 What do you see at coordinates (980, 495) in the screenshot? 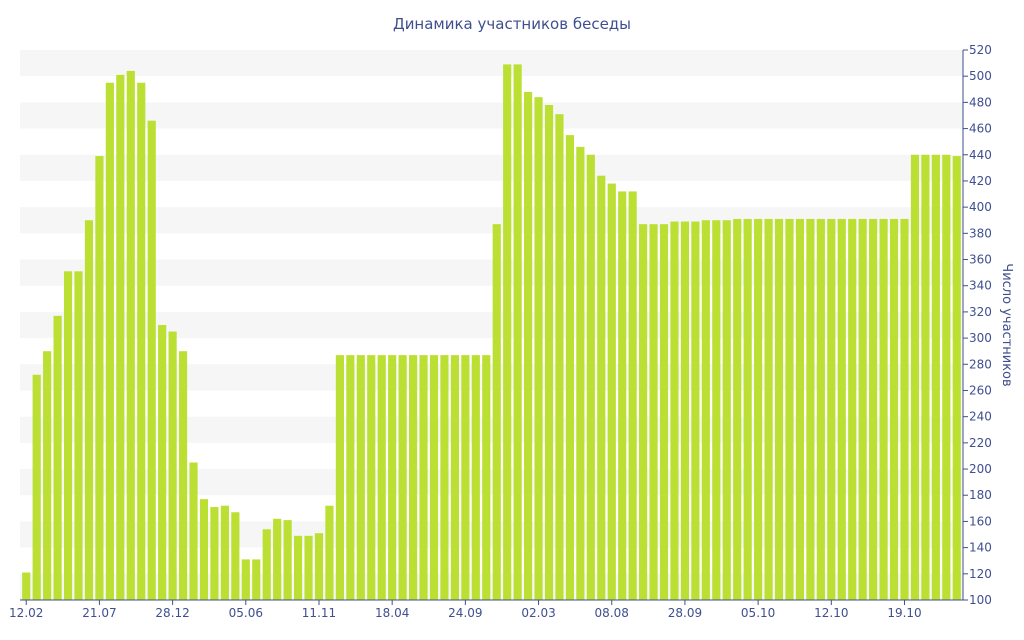
I see `y-tick-label: 180` at bounding box center [980, 495].